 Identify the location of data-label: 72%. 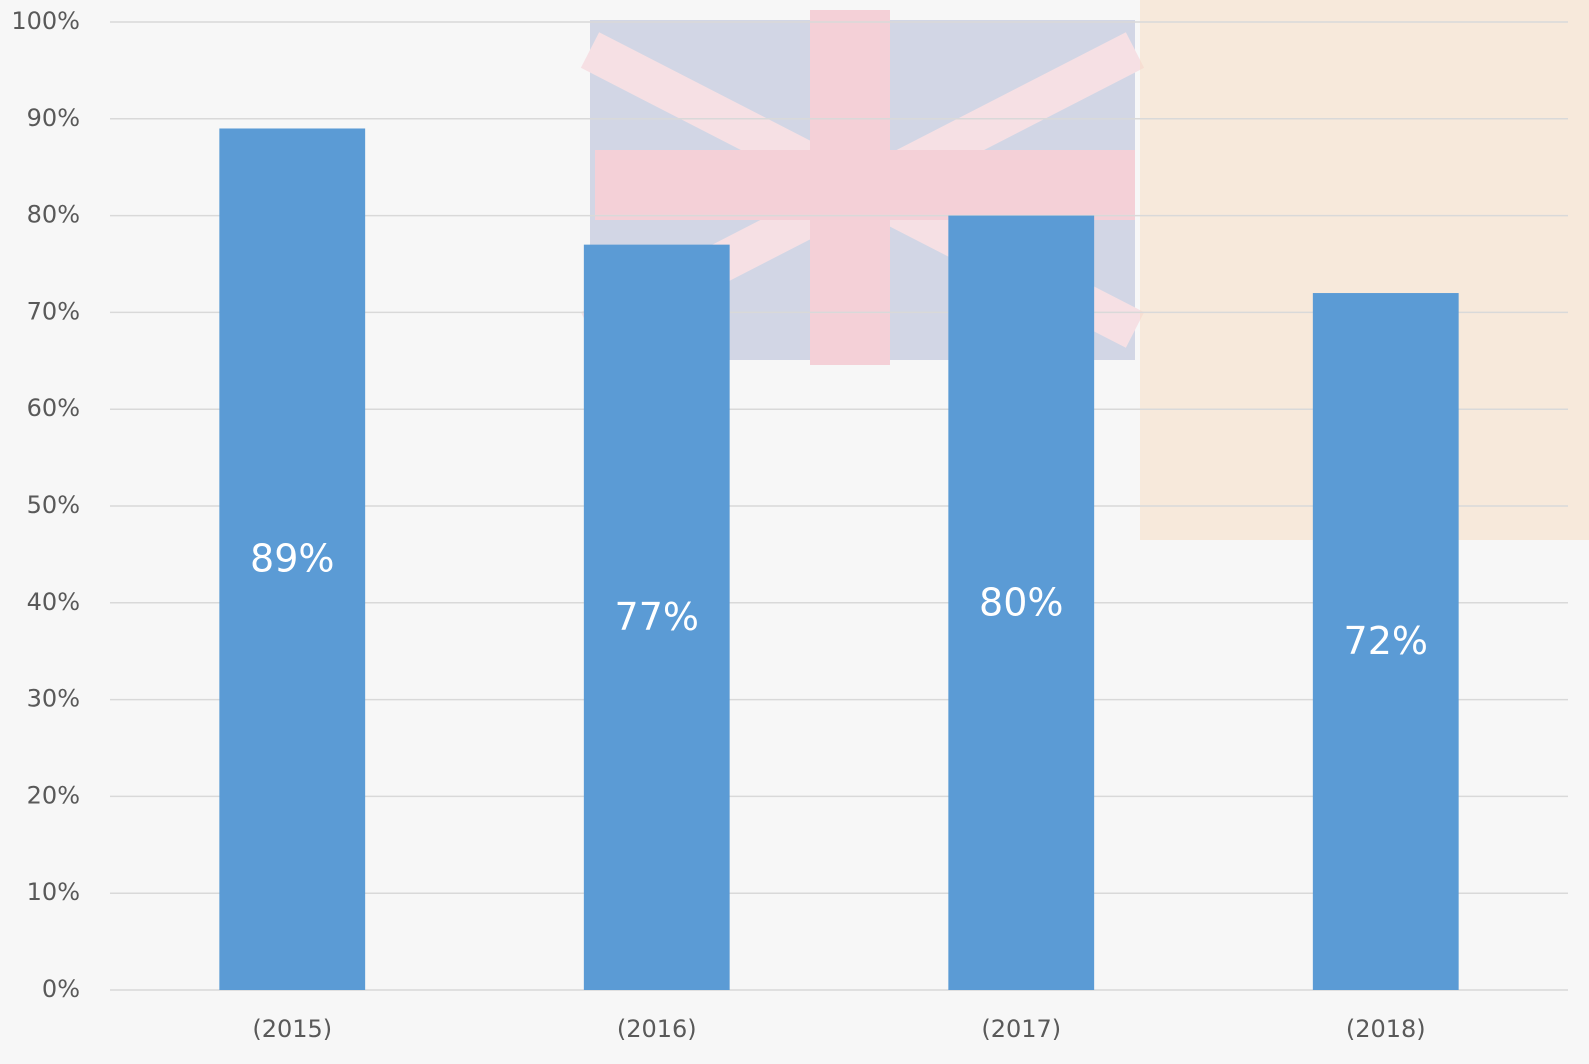
(1386, 641).